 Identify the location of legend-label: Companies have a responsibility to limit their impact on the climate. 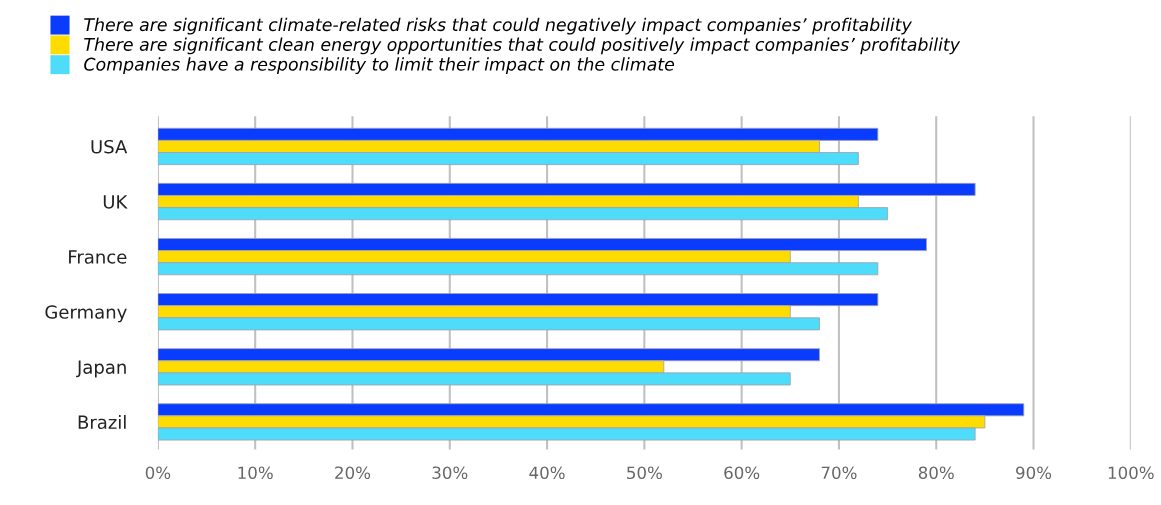
(379, 66).